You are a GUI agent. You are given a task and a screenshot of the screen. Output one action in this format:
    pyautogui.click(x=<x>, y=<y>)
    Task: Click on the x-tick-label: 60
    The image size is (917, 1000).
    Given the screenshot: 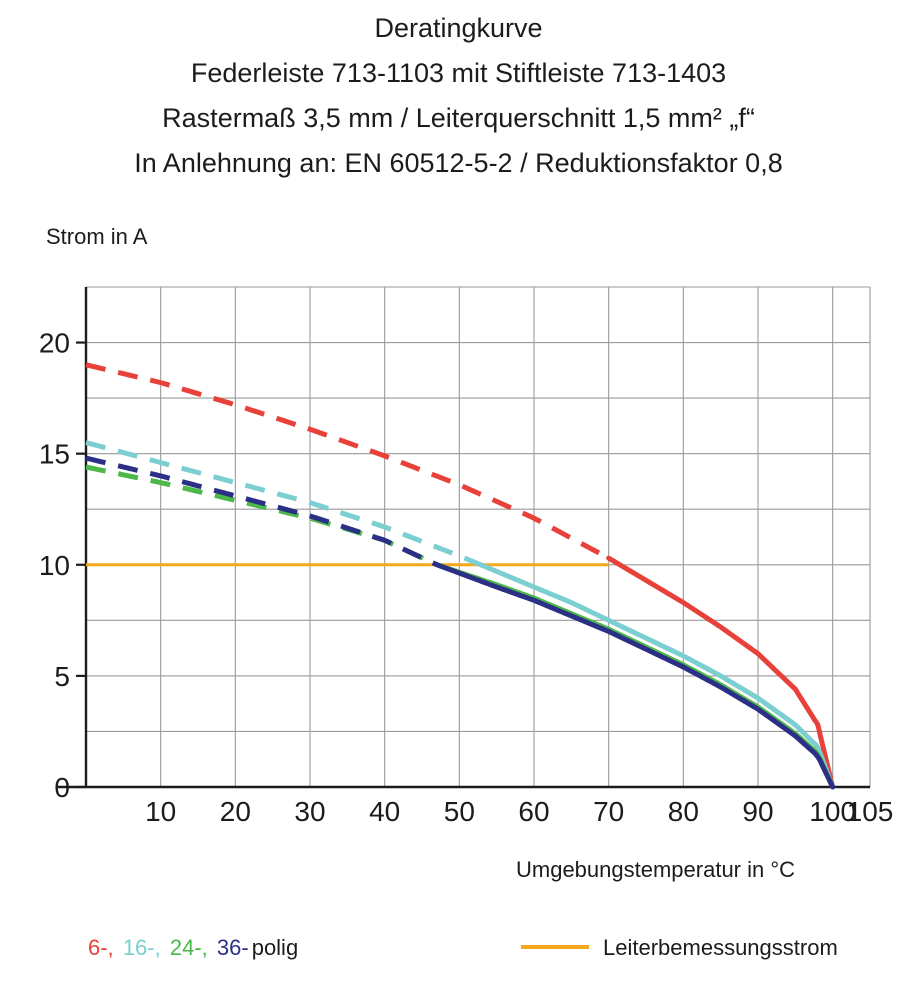 What is the action you would take?
    pyautogui.click(x=533, y=811)
    